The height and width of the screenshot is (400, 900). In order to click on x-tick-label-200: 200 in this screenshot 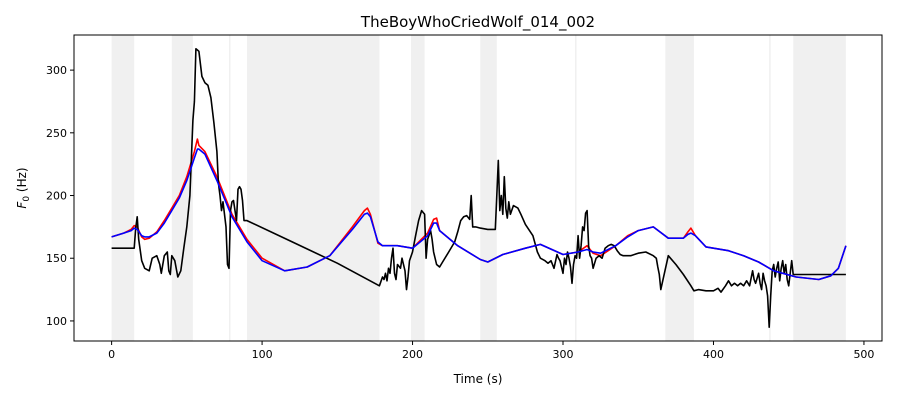, I will do `click(412, 354)`.